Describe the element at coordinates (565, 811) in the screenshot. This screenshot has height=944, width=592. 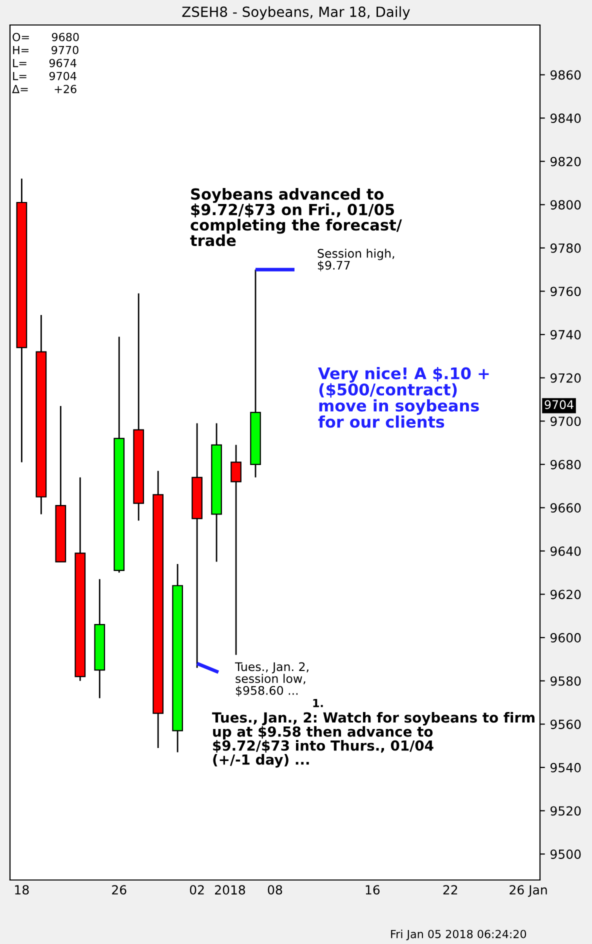
I see `y-tick-label: 9520` at that location.